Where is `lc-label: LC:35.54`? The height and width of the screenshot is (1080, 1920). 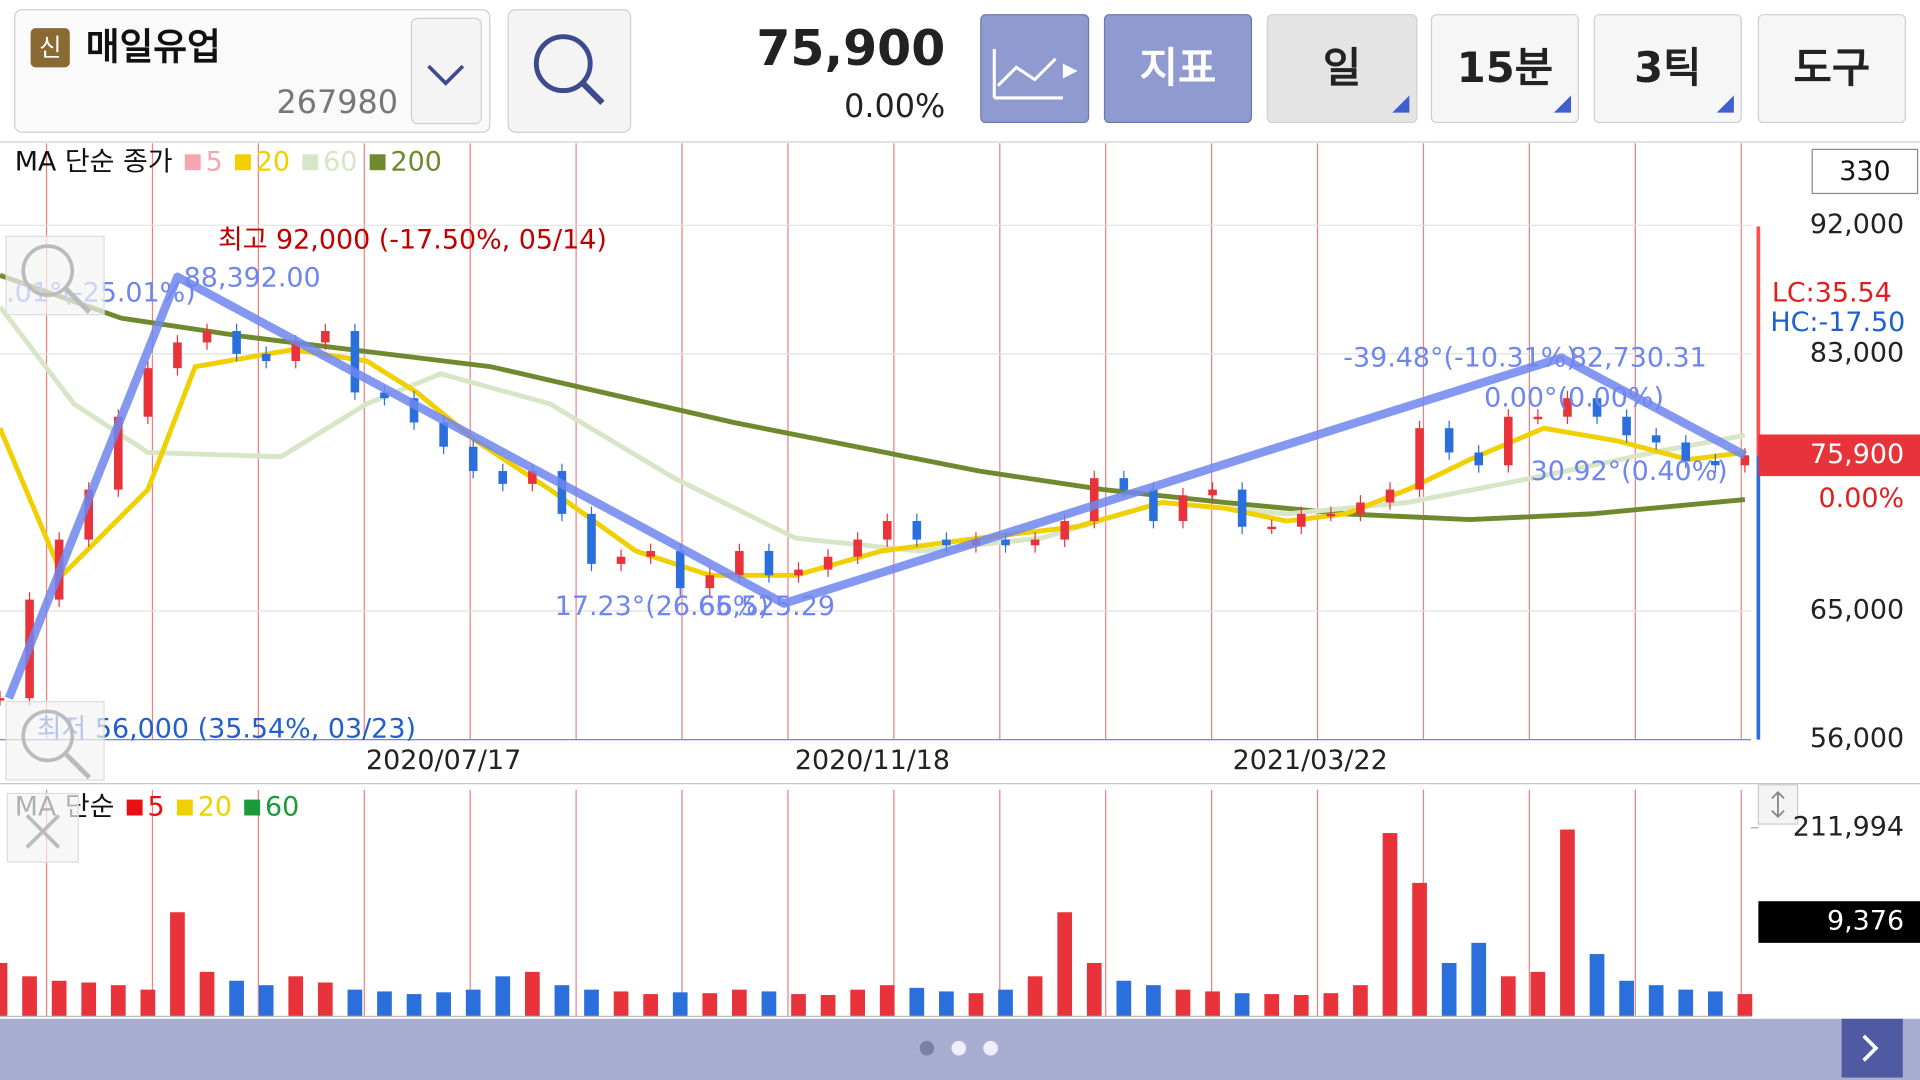 lc-label: LC:35.54 is located at coordinates (1832, 292).